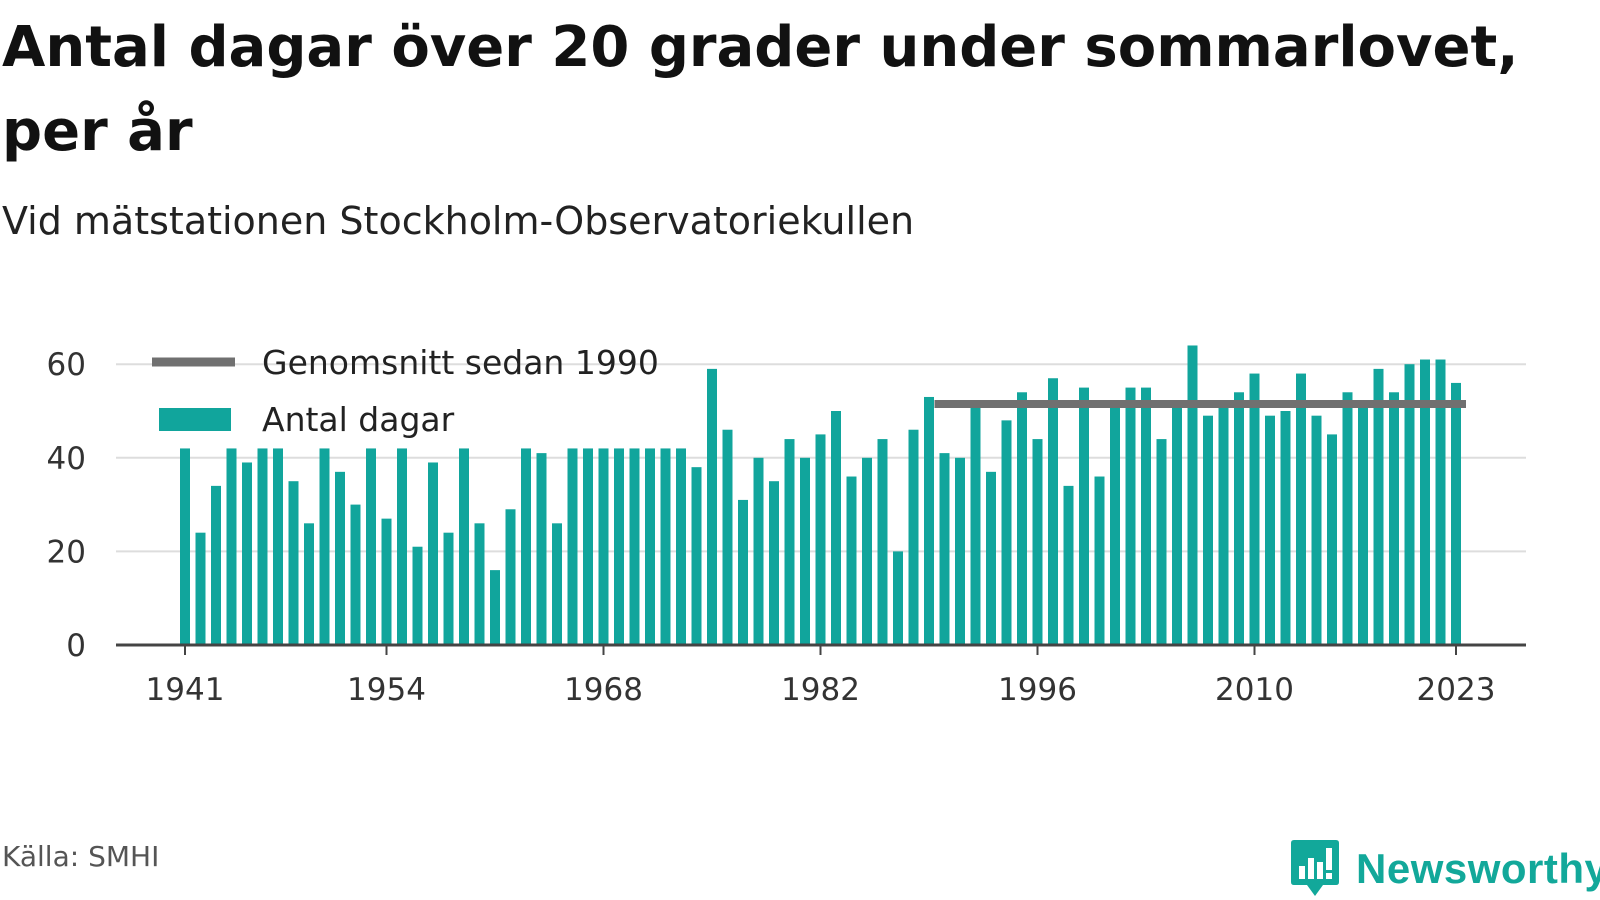 The width and height of the screenshot is (1600, 900). I want to click on y-tick-label: 20, so click(66, 552).